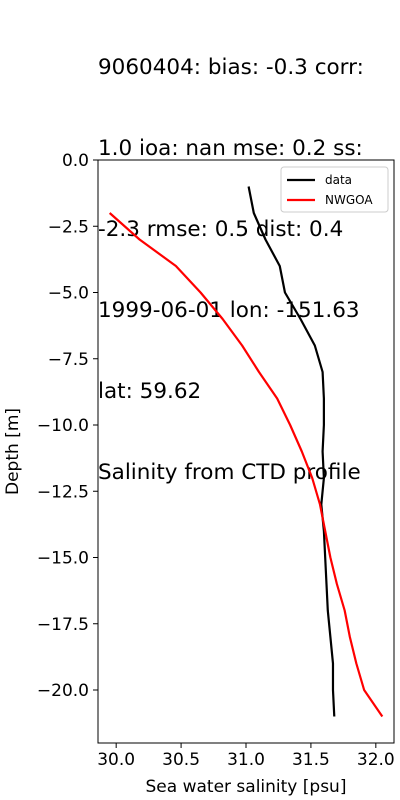 The height and width of the screenshot is (800, 400). Describe the element at coordinates (230, 148) in the screenshot. I see `title-line-2: 1.0 ioa: nan mse: 0.2 ss:` at that location.